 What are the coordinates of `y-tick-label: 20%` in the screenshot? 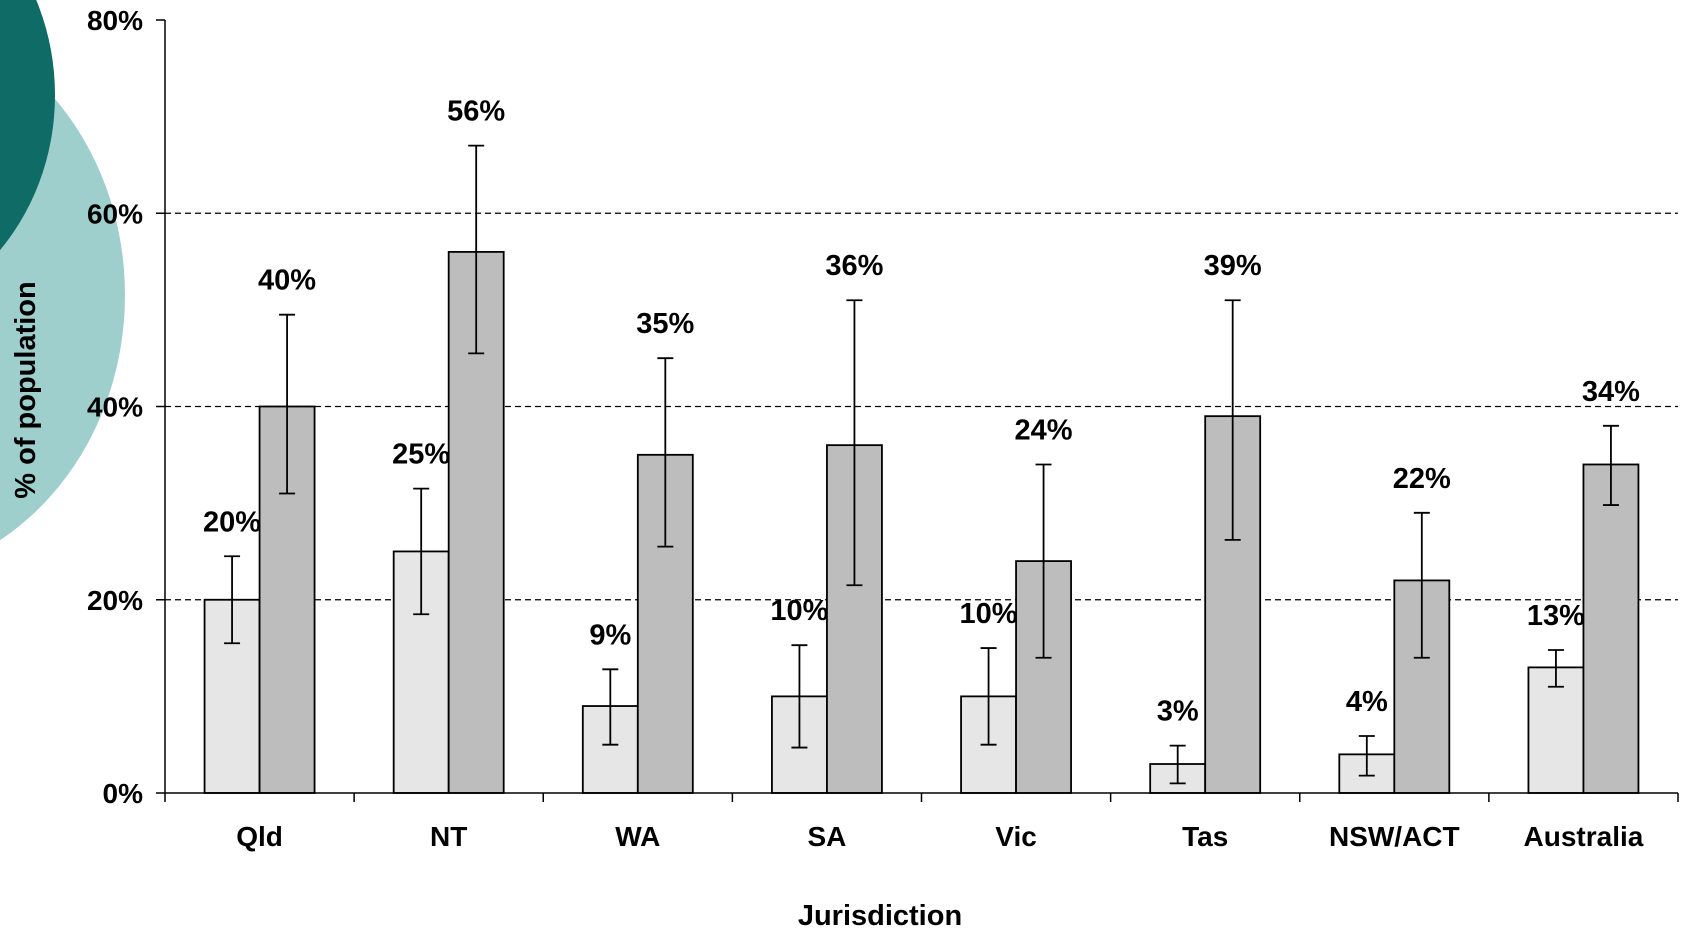 It's located at (115, 600).